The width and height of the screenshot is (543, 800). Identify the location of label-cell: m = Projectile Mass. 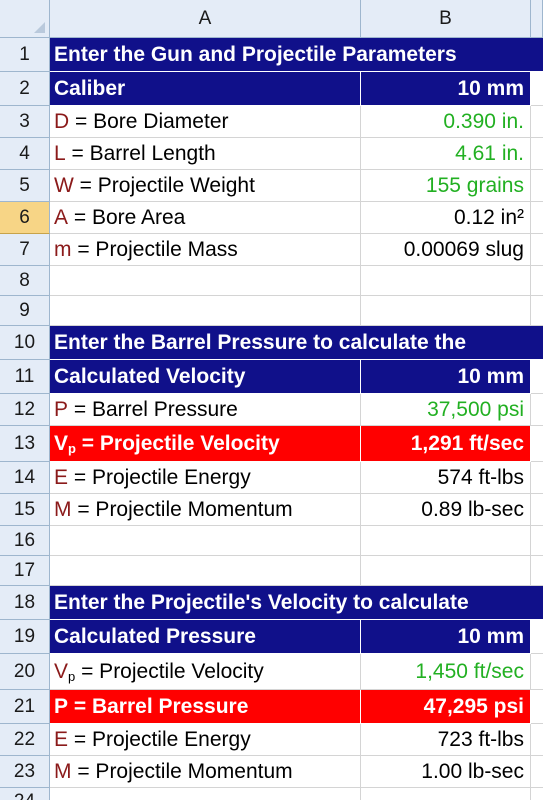
(205, 250).